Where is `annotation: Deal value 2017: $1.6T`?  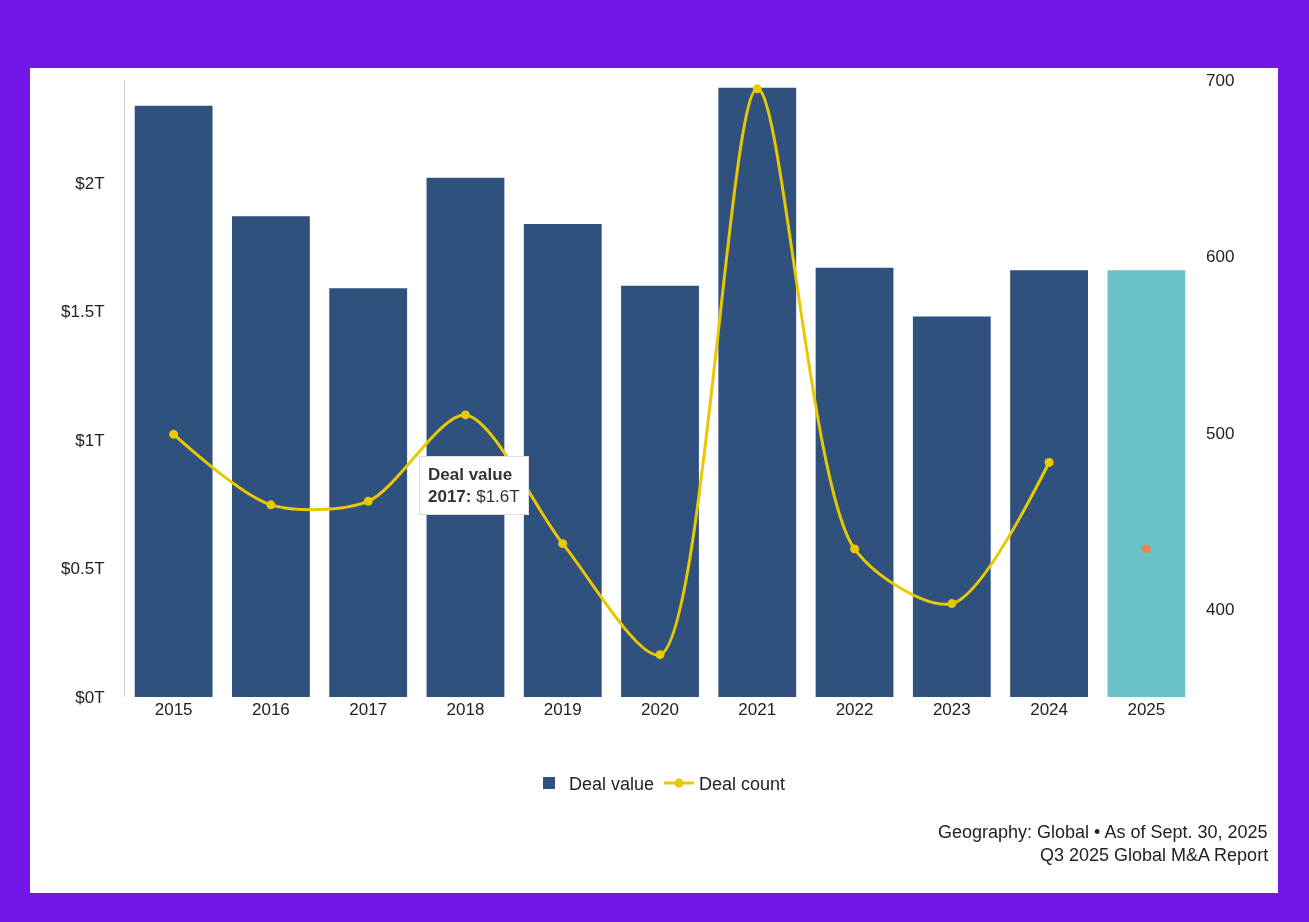 annotation: Deal value 2017: $1.6T is located at coordinates (474, 486).